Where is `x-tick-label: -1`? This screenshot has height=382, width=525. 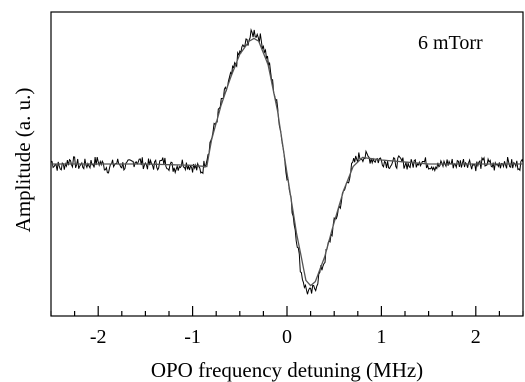 x-tick-label: -1 is located at coordinates (192, 337).